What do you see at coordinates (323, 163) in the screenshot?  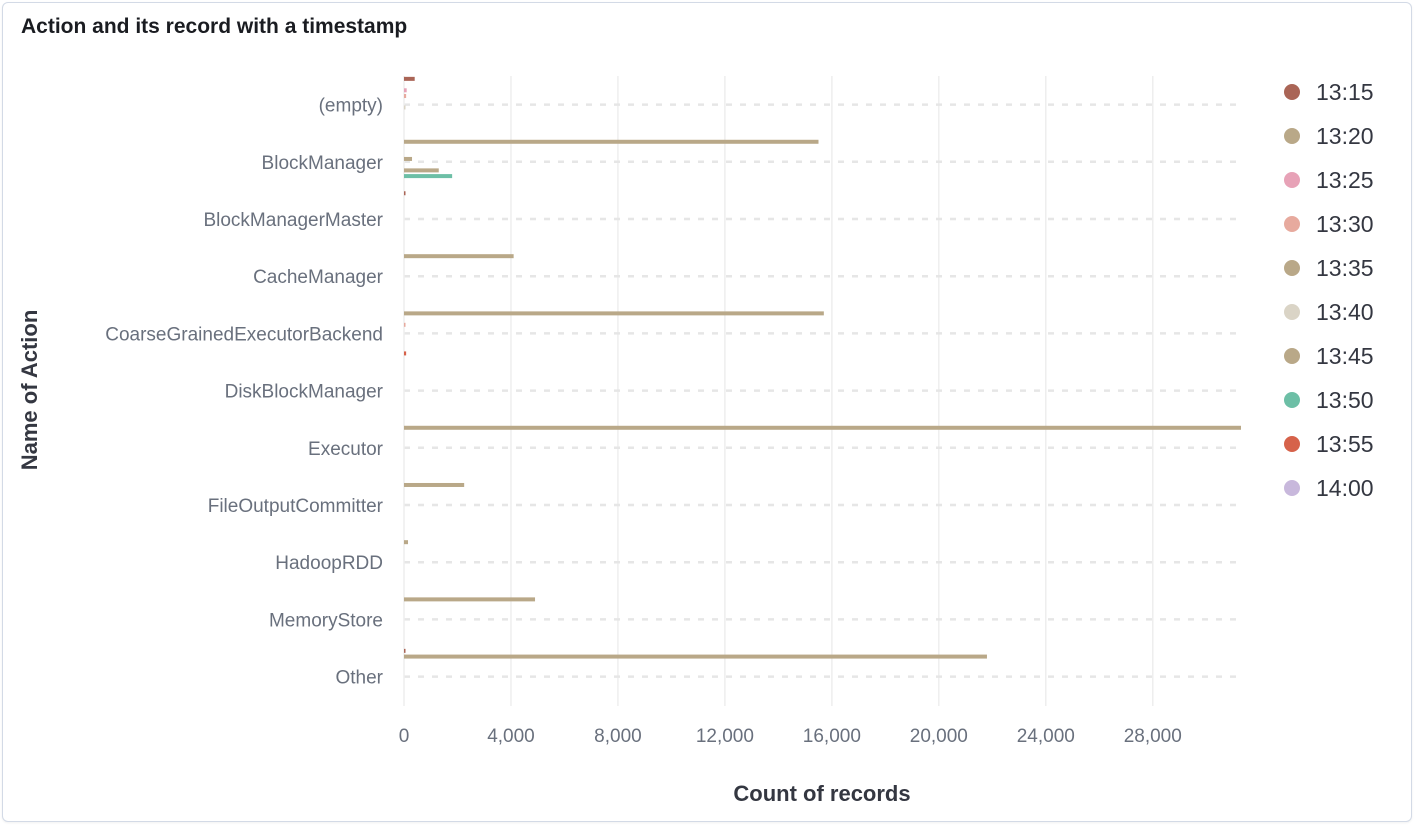 I see `y-tick-label: BlockManager` at bounding box center [323, 163].